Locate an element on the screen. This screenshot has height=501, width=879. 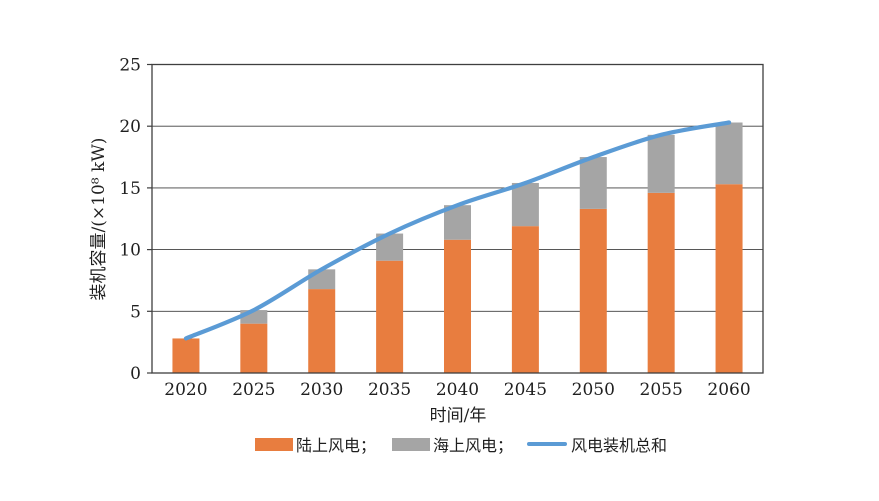
y-axis-title: 装机容量/(×10⁸ kW) is located at coordinates (99, 219).